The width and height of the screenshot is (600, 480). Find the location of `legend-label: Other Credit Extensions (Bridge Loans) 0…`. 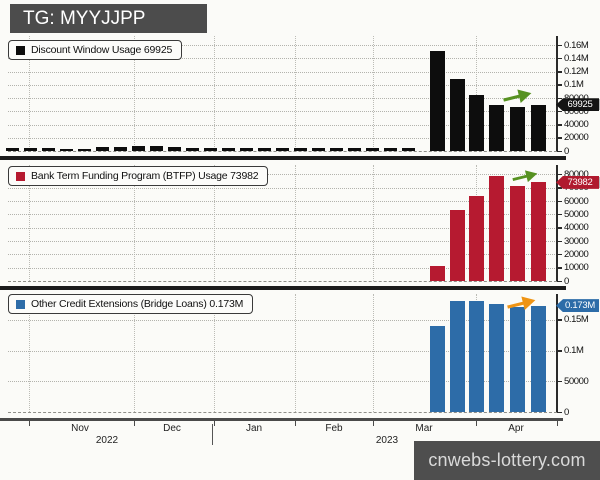

legend-label: Other Credit Extensions (Bridge Loans) 0… is located at coordinates (137, 304).